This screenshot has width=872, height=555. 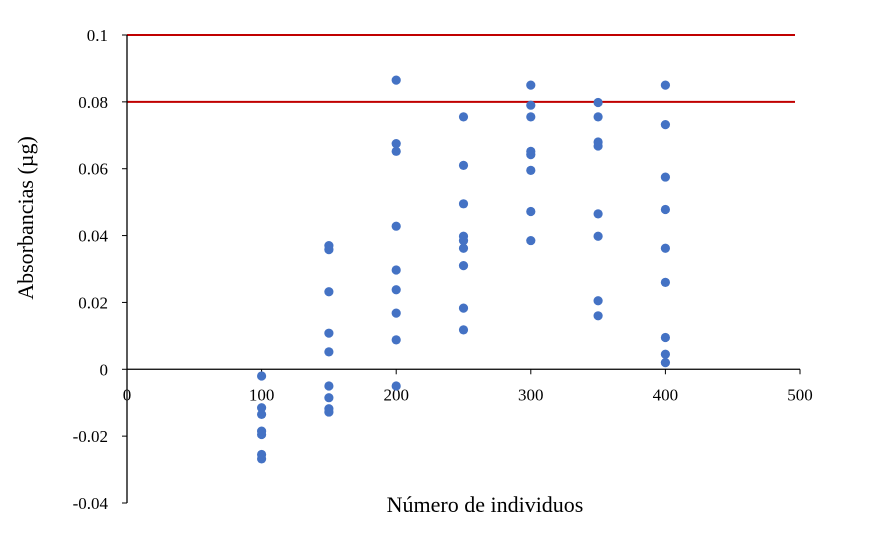 What do you see at coordinates (97, 35) in the screenshot?
I see `y-tick-label: 0.1` at bounding box center [97, 35].